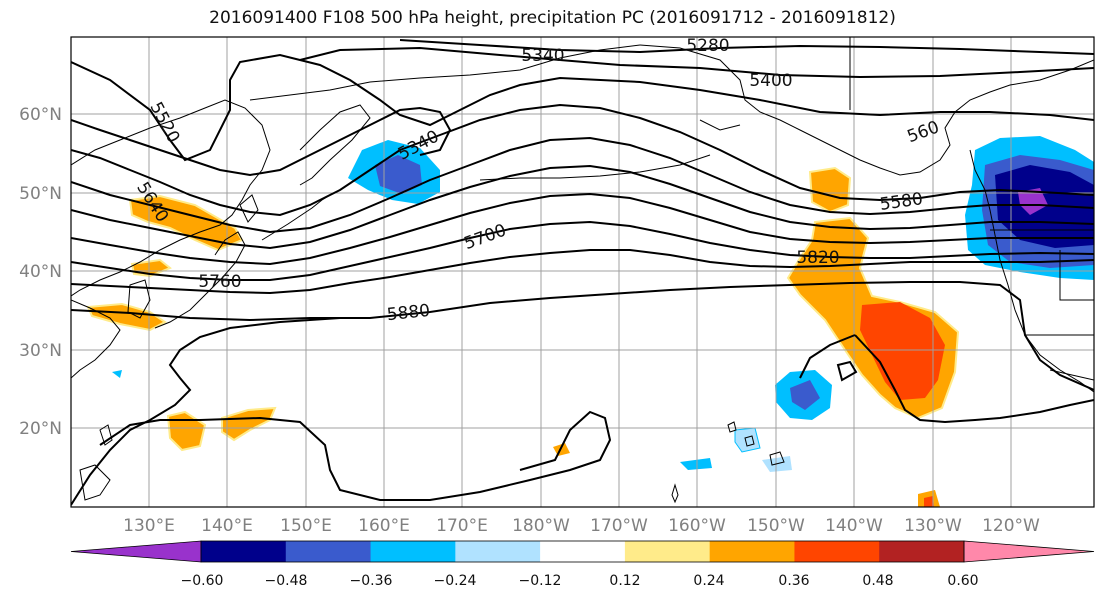 The height and width of the screenshot is (601, 1105). Describe the element at coordinates (1029, 551) in the screenshot. I see `colorbar-extend-high` at that location.